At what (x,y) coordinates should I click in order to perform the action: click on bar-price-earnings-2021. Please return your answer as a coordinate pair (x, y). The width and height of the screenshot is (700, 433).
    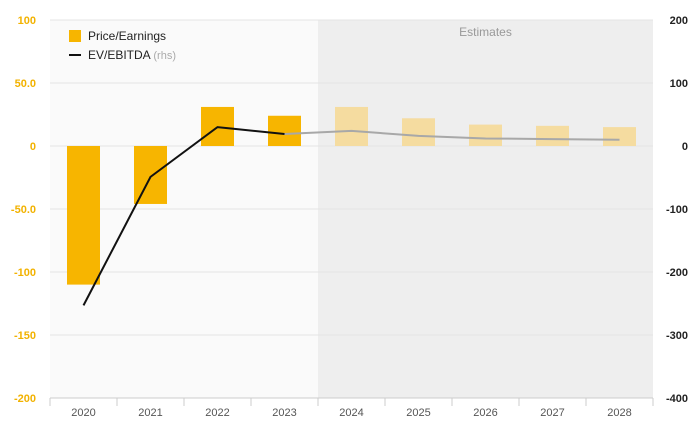
    Looking at the image, I should click on (150, 175).